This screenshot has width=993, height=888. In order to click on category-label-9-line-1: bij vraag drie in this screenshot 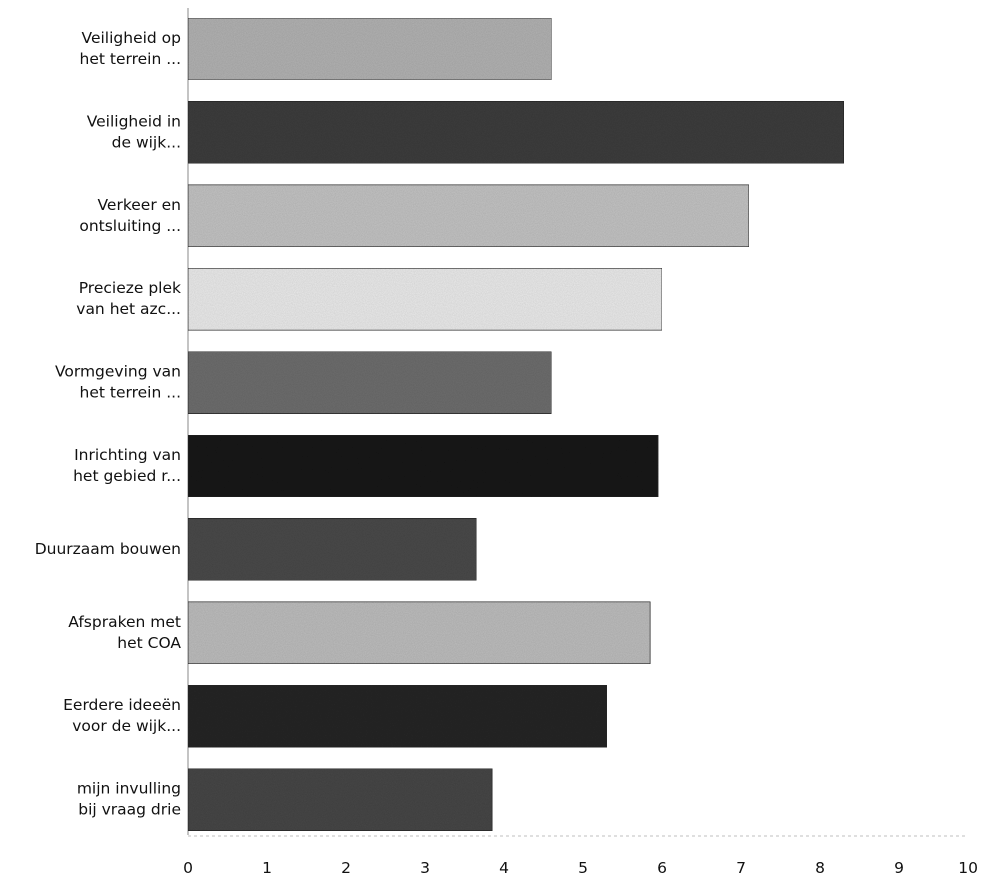, I will do `click(129, 810)`.